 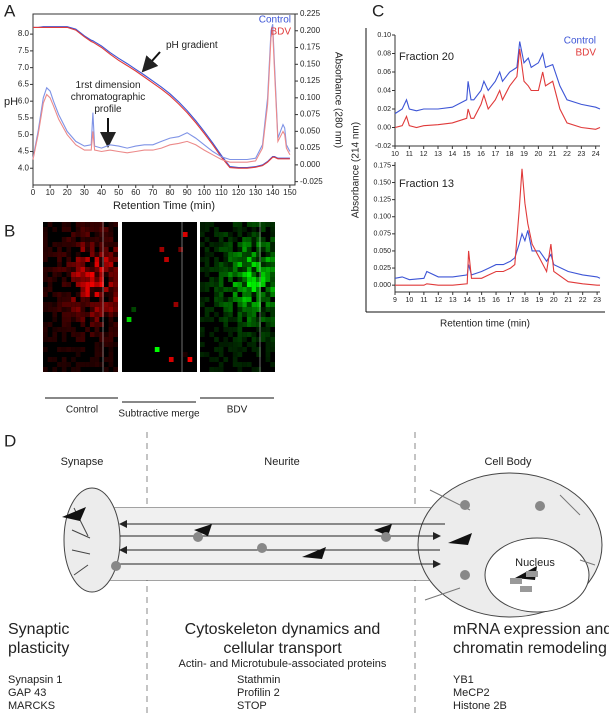 I want to click on legend-label: Control, so click(x=275, y=20).